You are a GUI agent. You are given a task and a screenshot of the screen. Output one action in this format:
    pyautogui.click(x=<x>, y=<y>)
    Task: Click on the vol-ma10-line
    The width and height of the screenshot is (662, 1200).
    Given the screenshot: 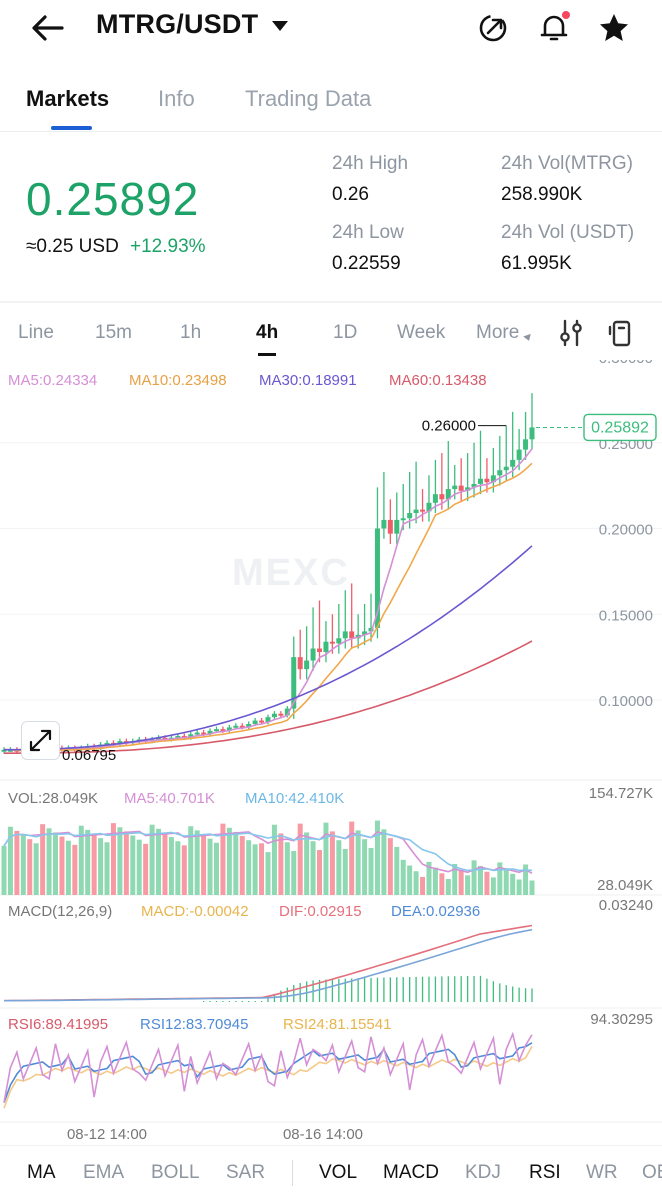 What is the action you would take?
    pyautogui.click(x=268, y=851)
    